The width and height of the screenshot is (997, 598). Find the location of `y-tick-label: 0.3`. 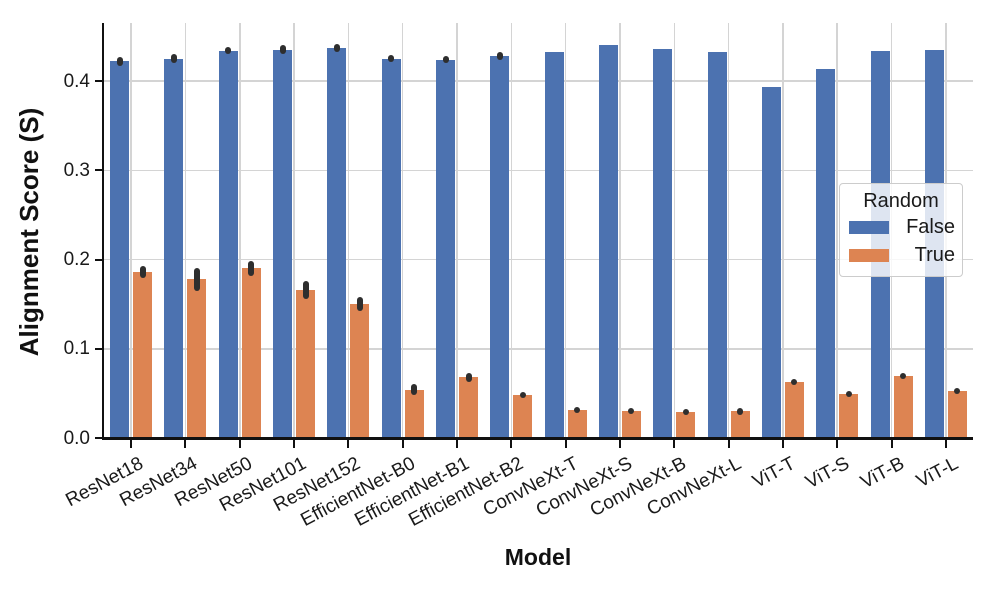

y-tick-label: 0.3 is located at coordinates (76, 170).